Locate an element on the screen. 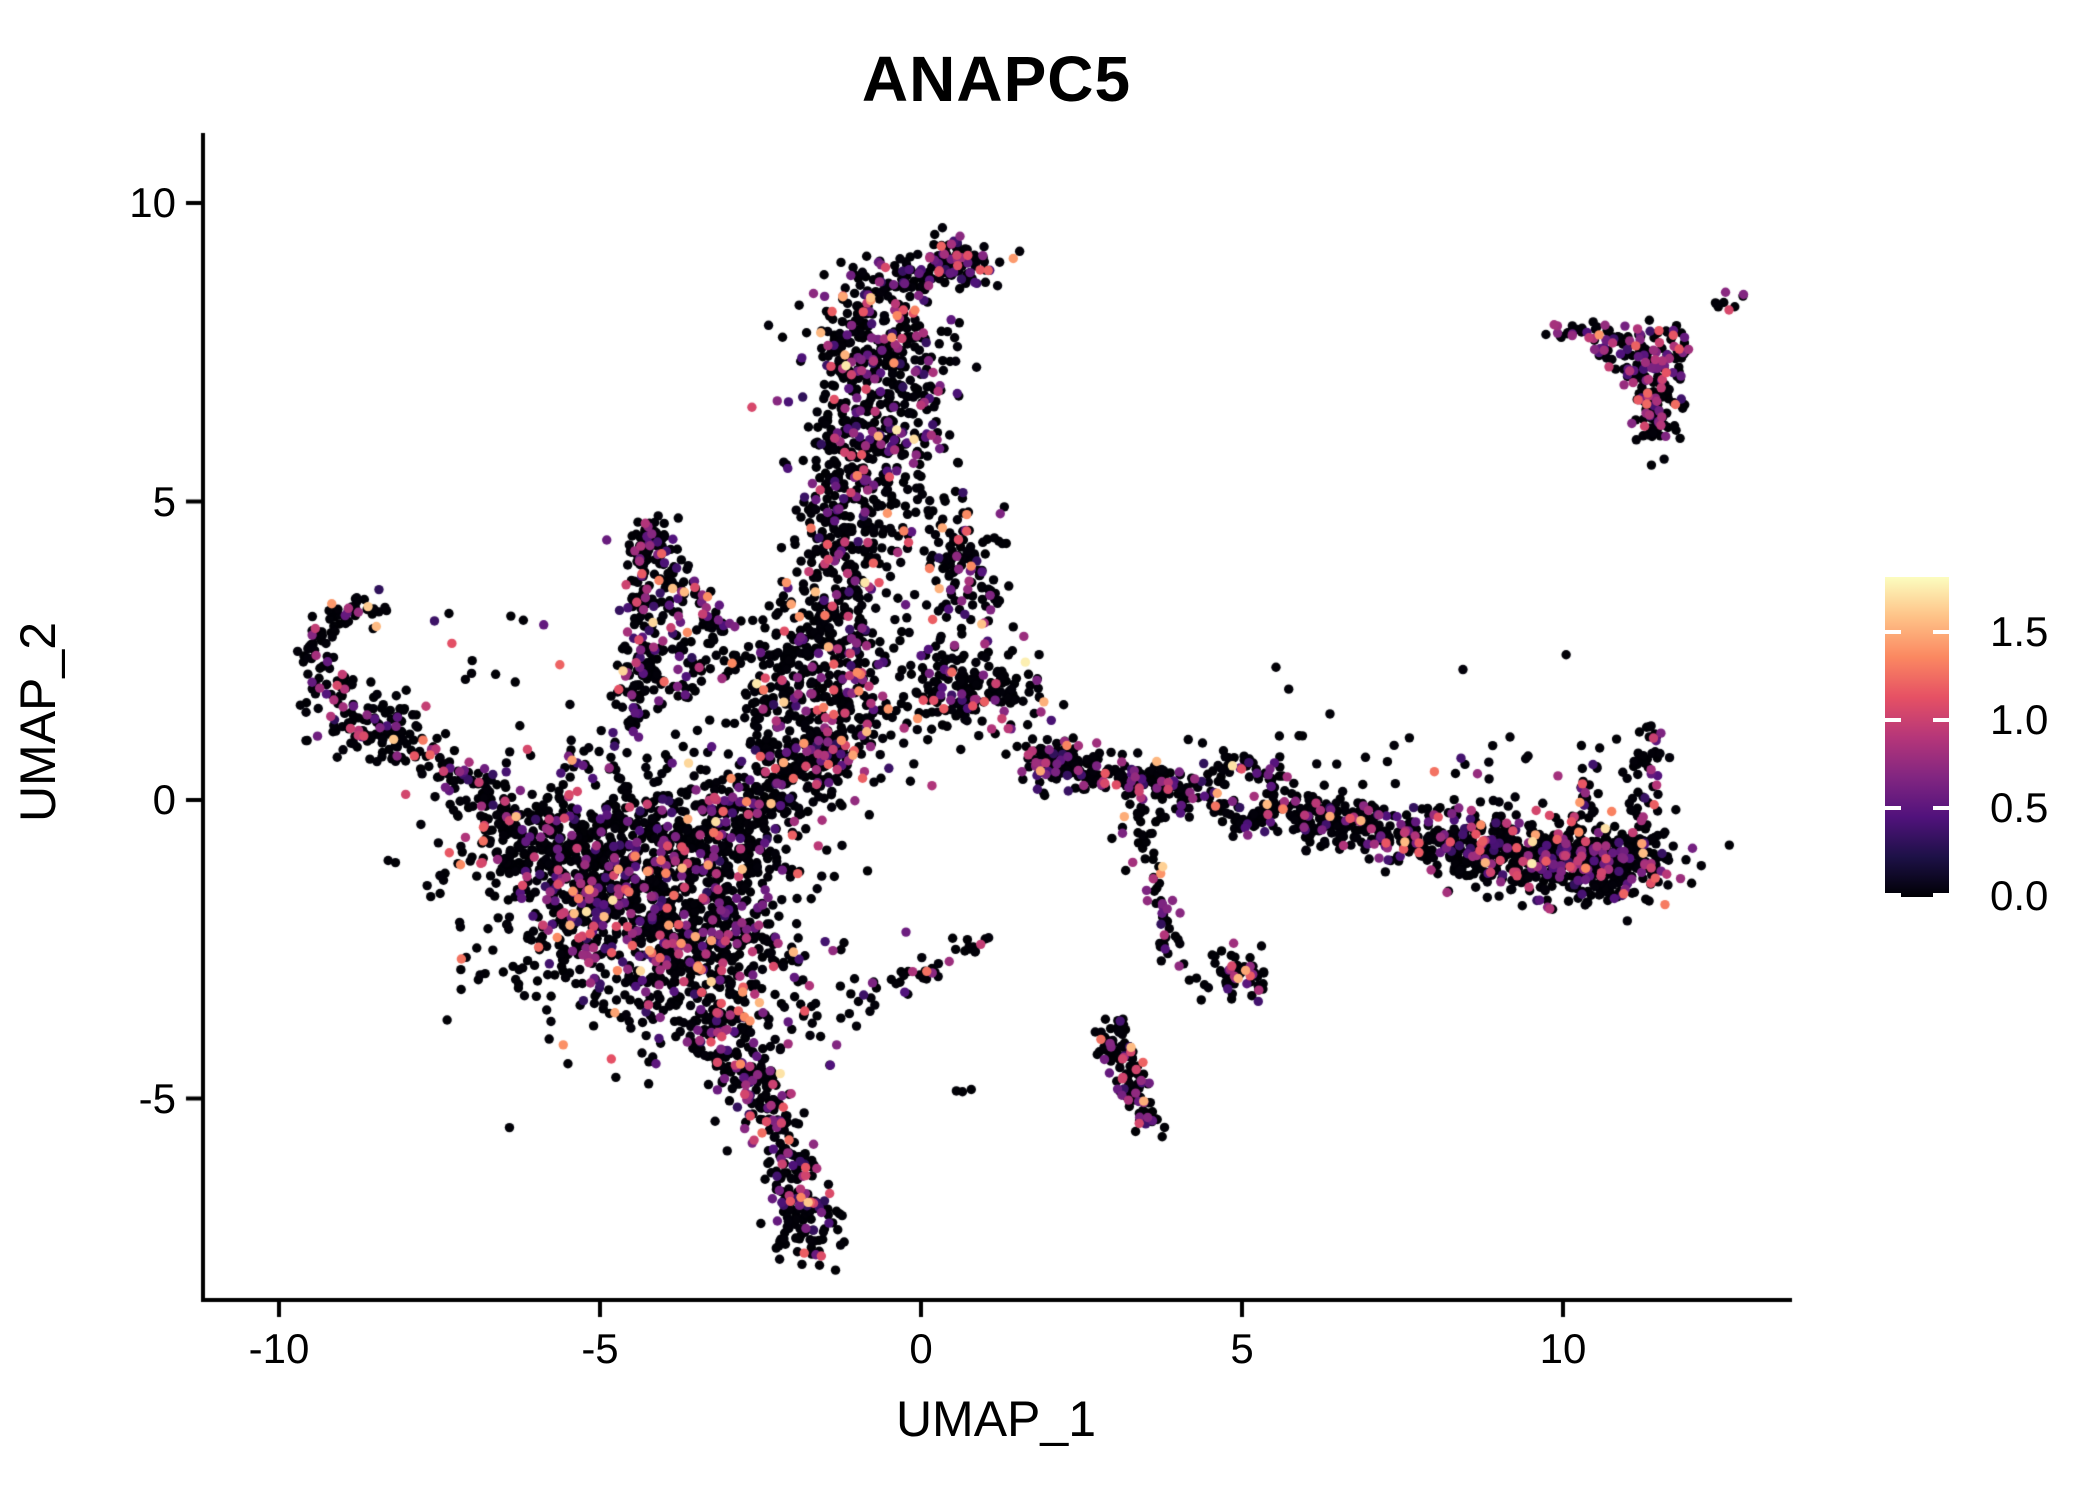 The image size is (2100, 1500). y-tick-label: 5 is located at coordinates (164, 501).